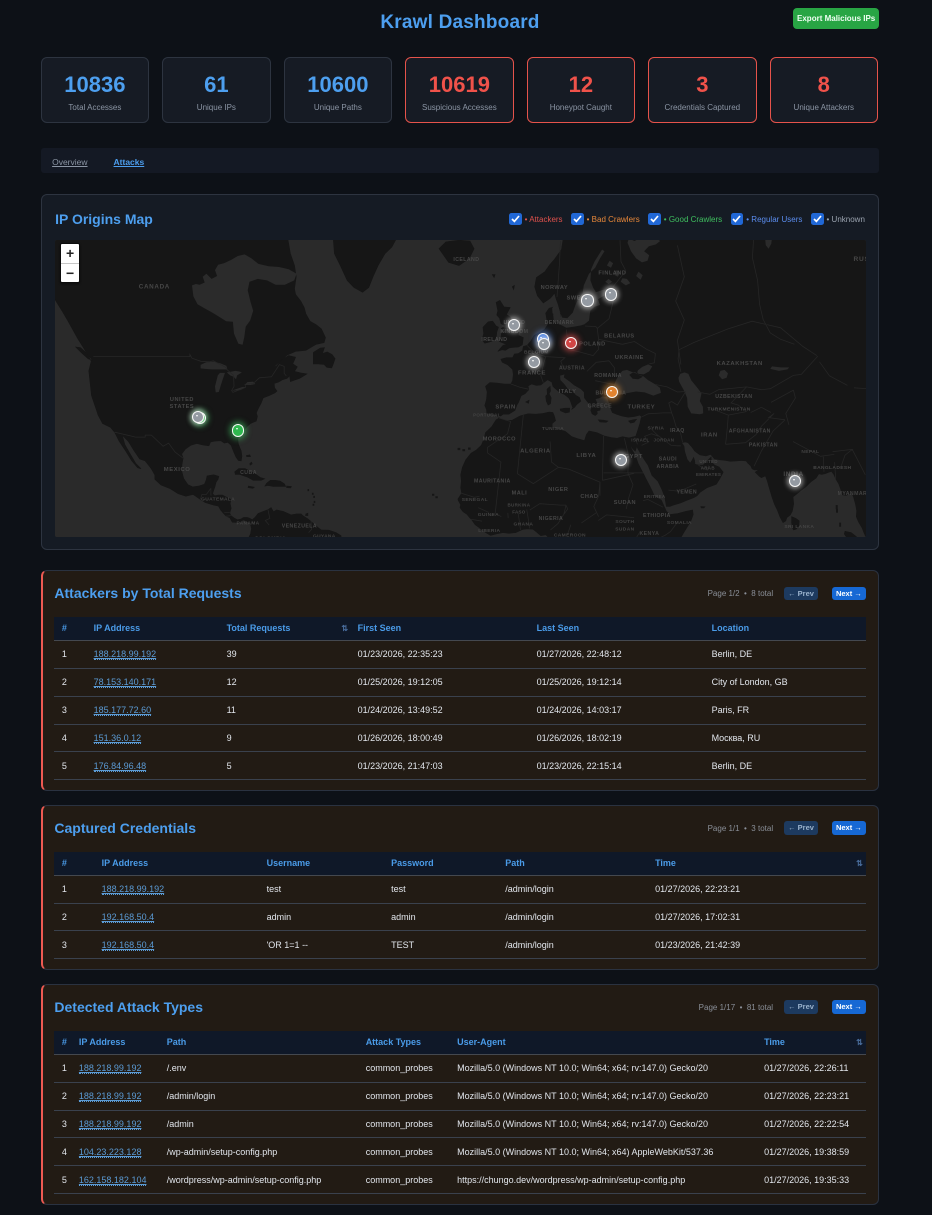 The image size is (932, 1215). I want to click on svg-text: GUATEMALA, so click(218, 499).